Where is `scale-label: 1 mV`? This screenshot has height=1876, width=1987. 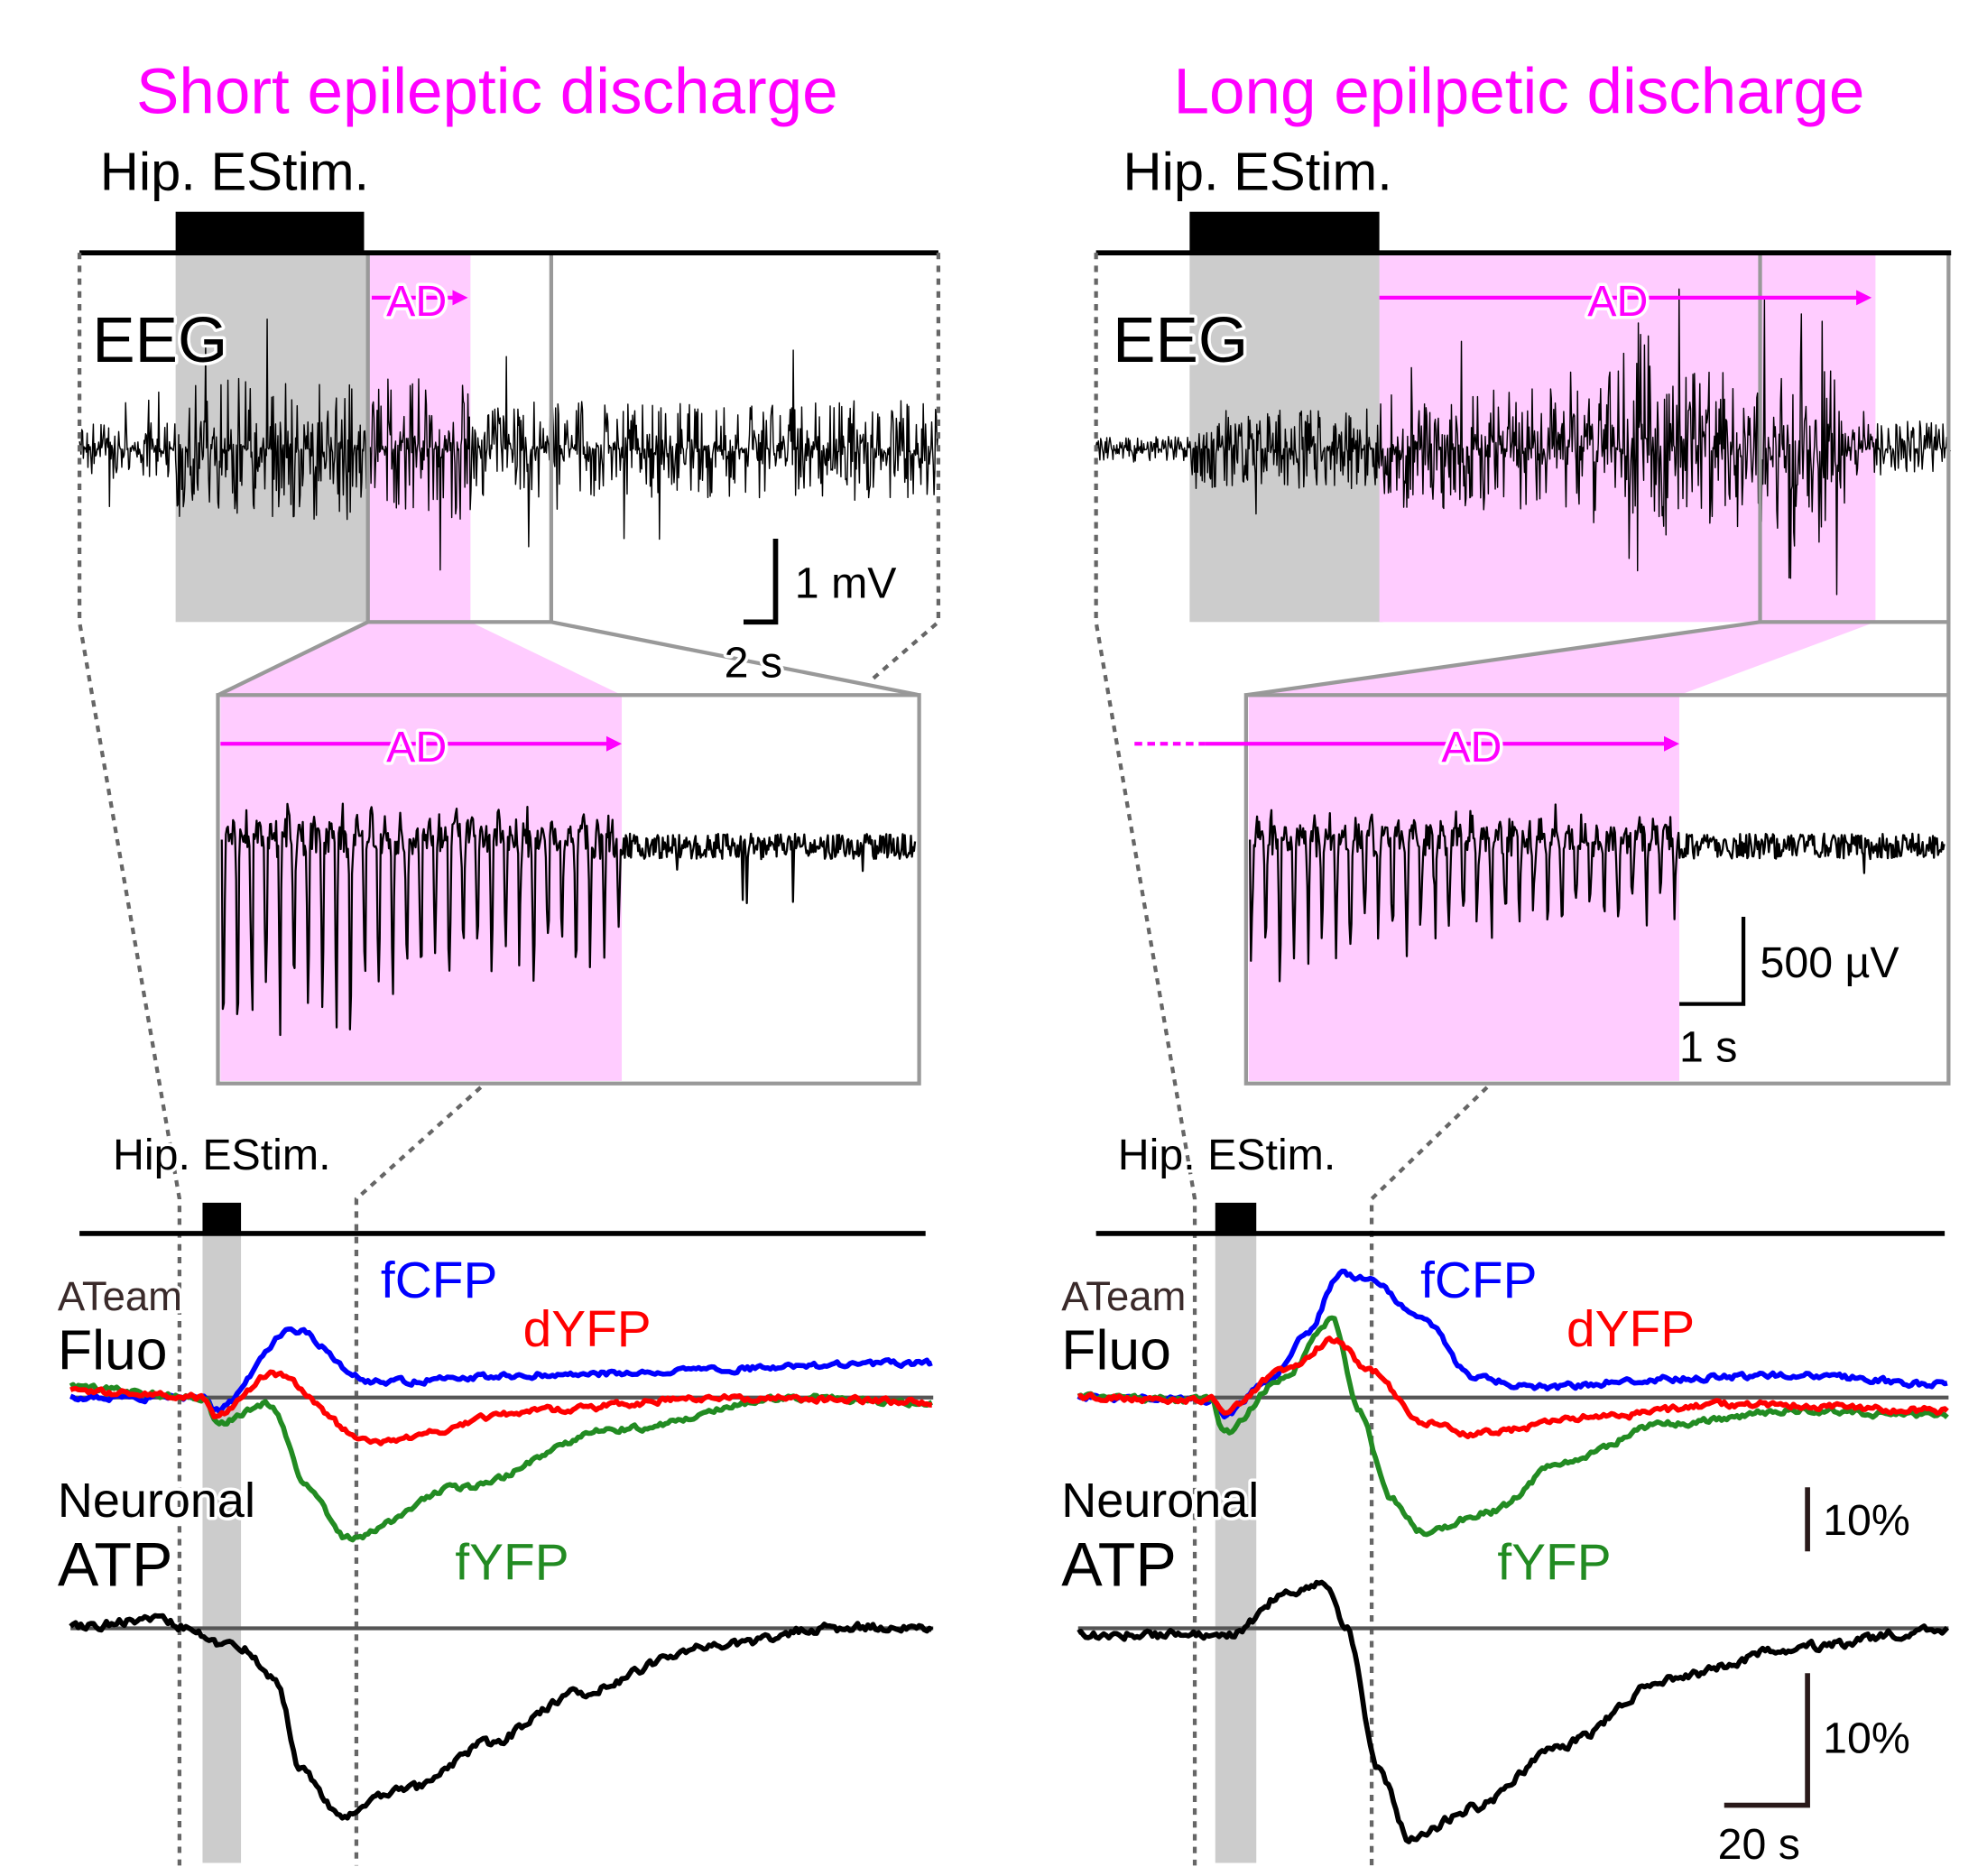 scale-label: 1 mV is located at coordinates (846, 583).